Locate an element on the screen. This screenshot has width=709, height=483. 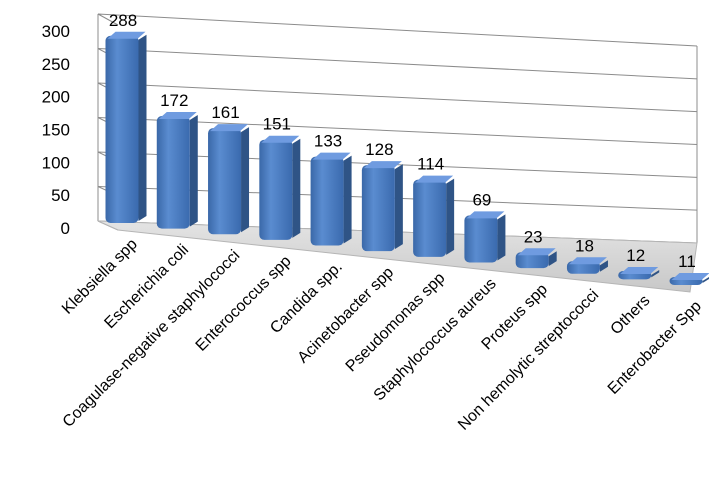
category-label: Pseudomonas spp is located at coordinates (396, 323).